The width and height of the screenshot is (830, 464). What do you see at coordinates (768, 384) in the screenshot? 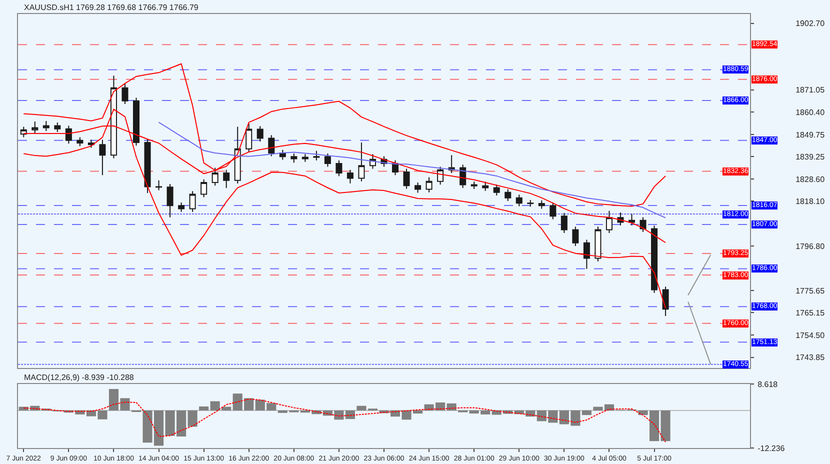
I see `y-tick-label: 8.618` at bounding box center [768, 384].